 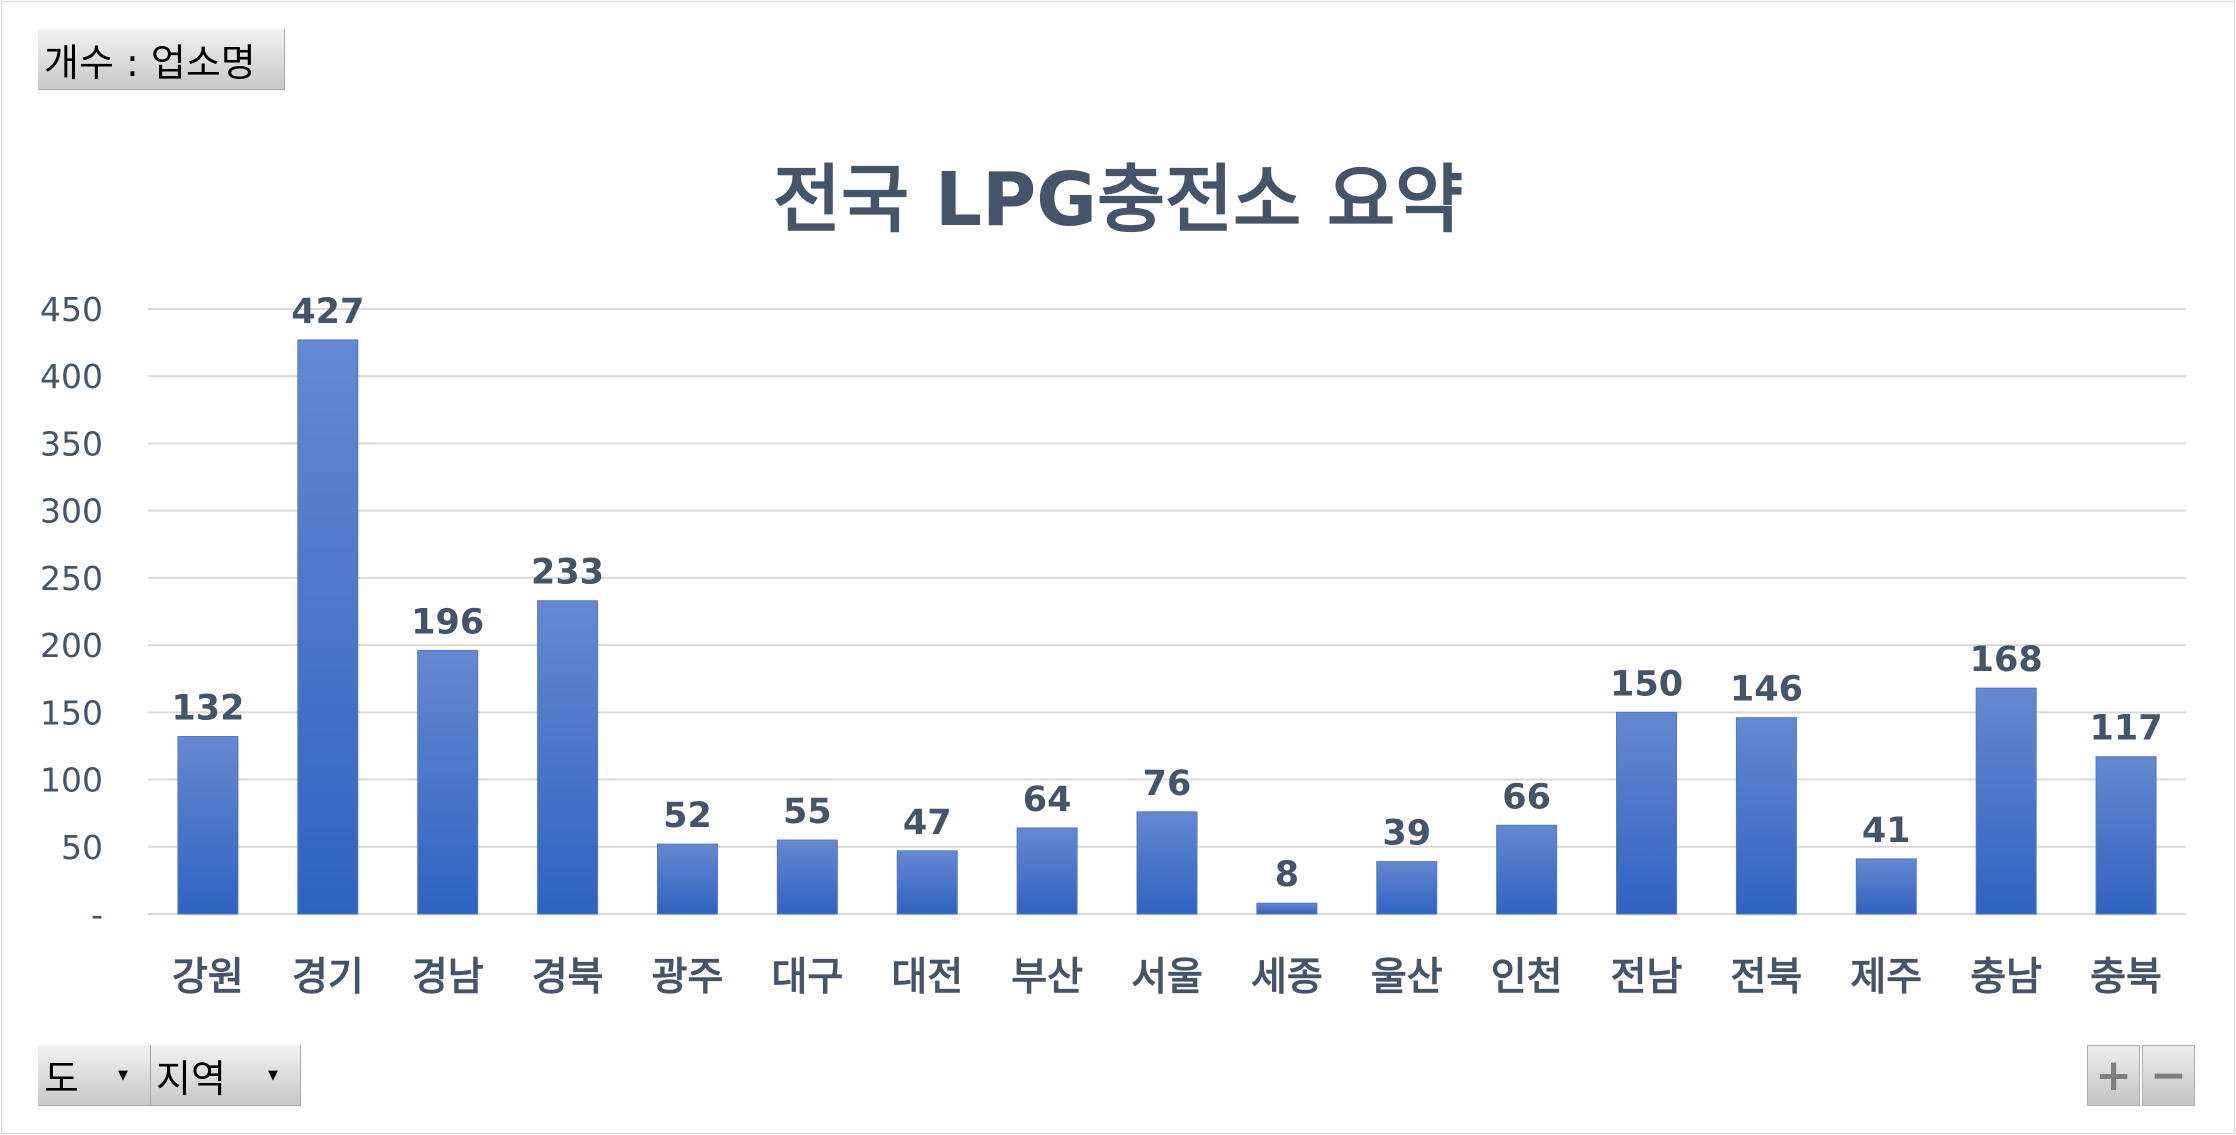 What do you see at coordinates (71, 780) in the screenshot?
I see `y-tick-label: 100` at bounding box center [71, 780].